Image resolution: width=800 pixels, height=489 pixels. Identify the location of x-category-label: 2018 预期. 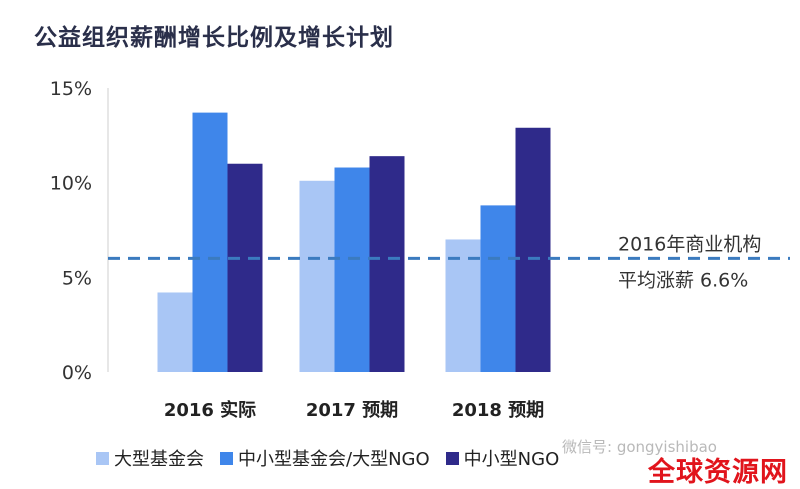
(498, 410).